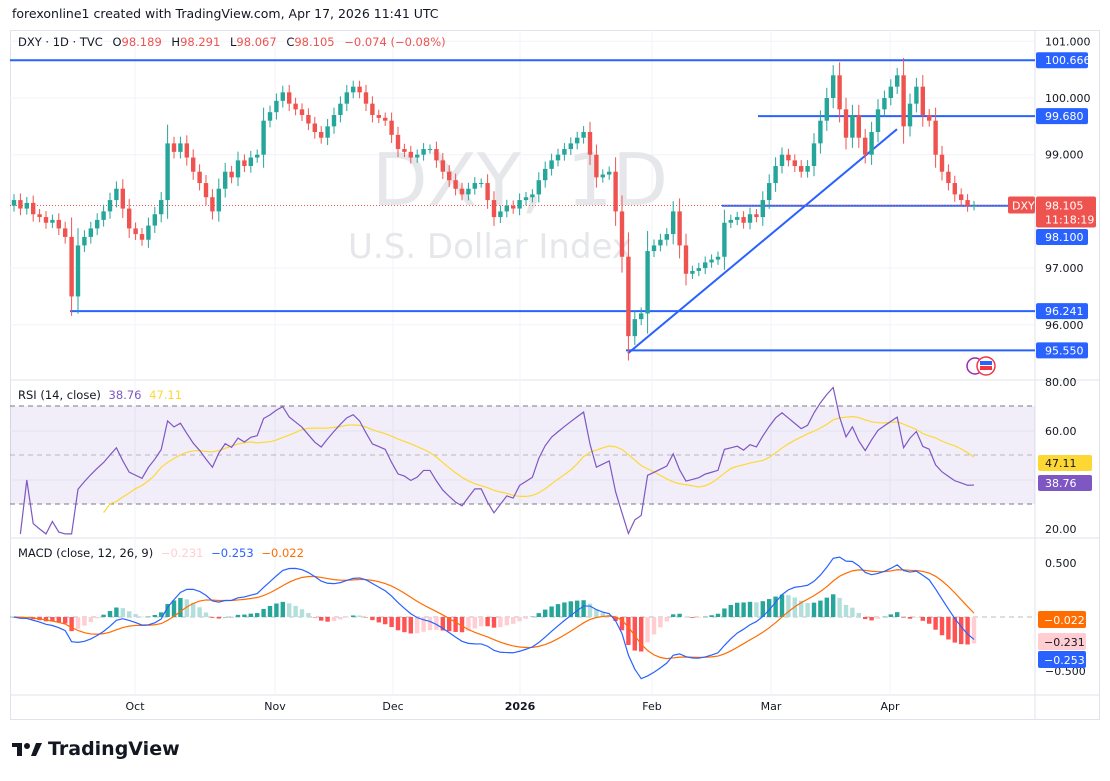 This screenshot has width=1110, height=781. Describe the element at coordinates (96, 749) in the screenshot. I see `tradingview-logo: TradingView` at that location.